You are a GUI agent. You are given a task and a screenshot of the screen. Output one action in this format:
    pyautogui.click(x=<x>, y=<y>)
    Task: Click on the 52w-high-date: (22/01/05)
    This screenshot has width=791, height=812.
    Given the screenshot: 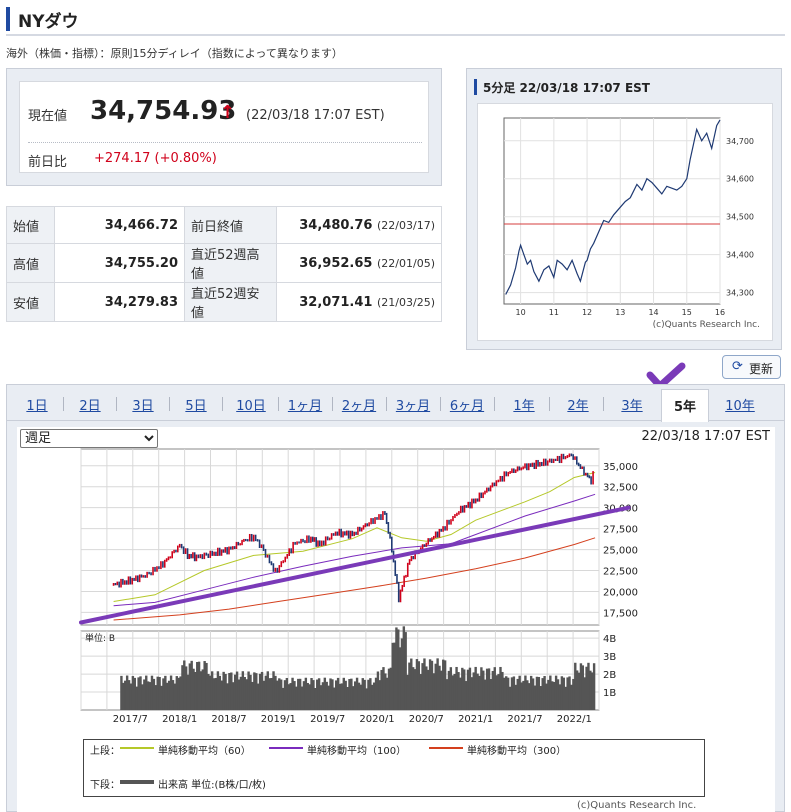 What is the action you would take?
    pyautogui.click(x=406, y=263)
    